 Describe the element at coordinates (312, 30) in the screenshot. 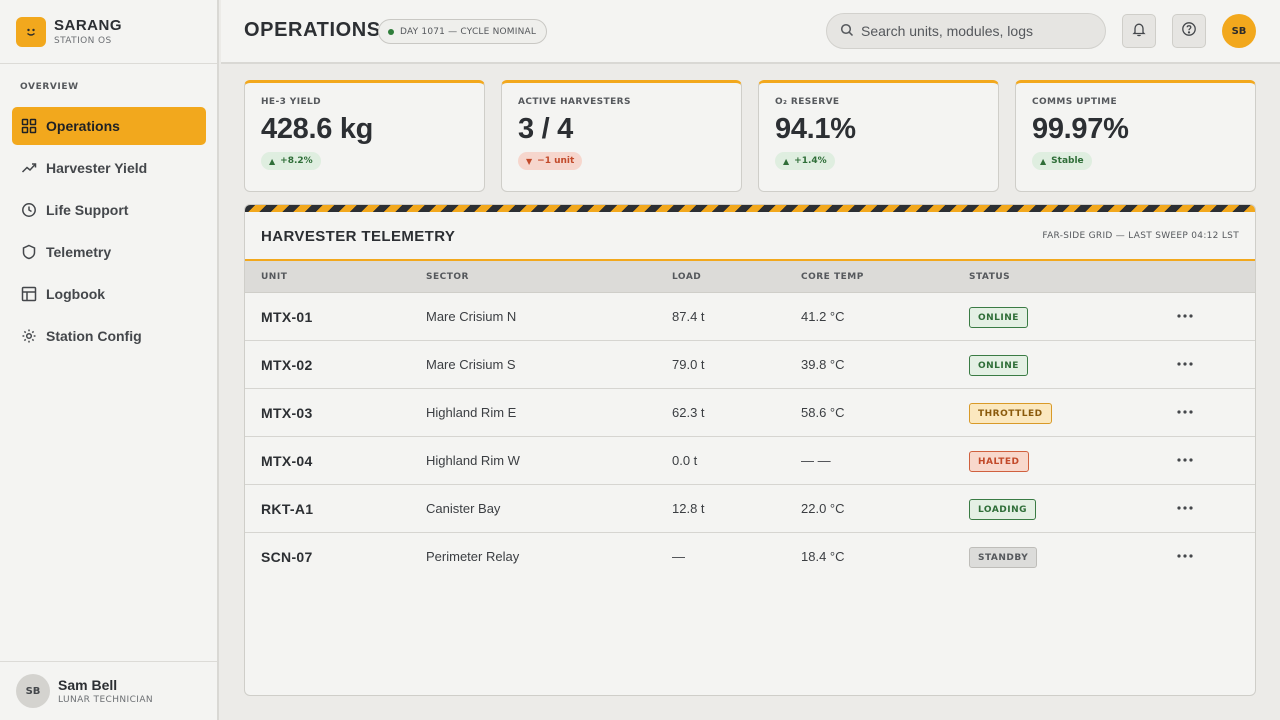

I see `page-title: OPERATIONS` at that location.